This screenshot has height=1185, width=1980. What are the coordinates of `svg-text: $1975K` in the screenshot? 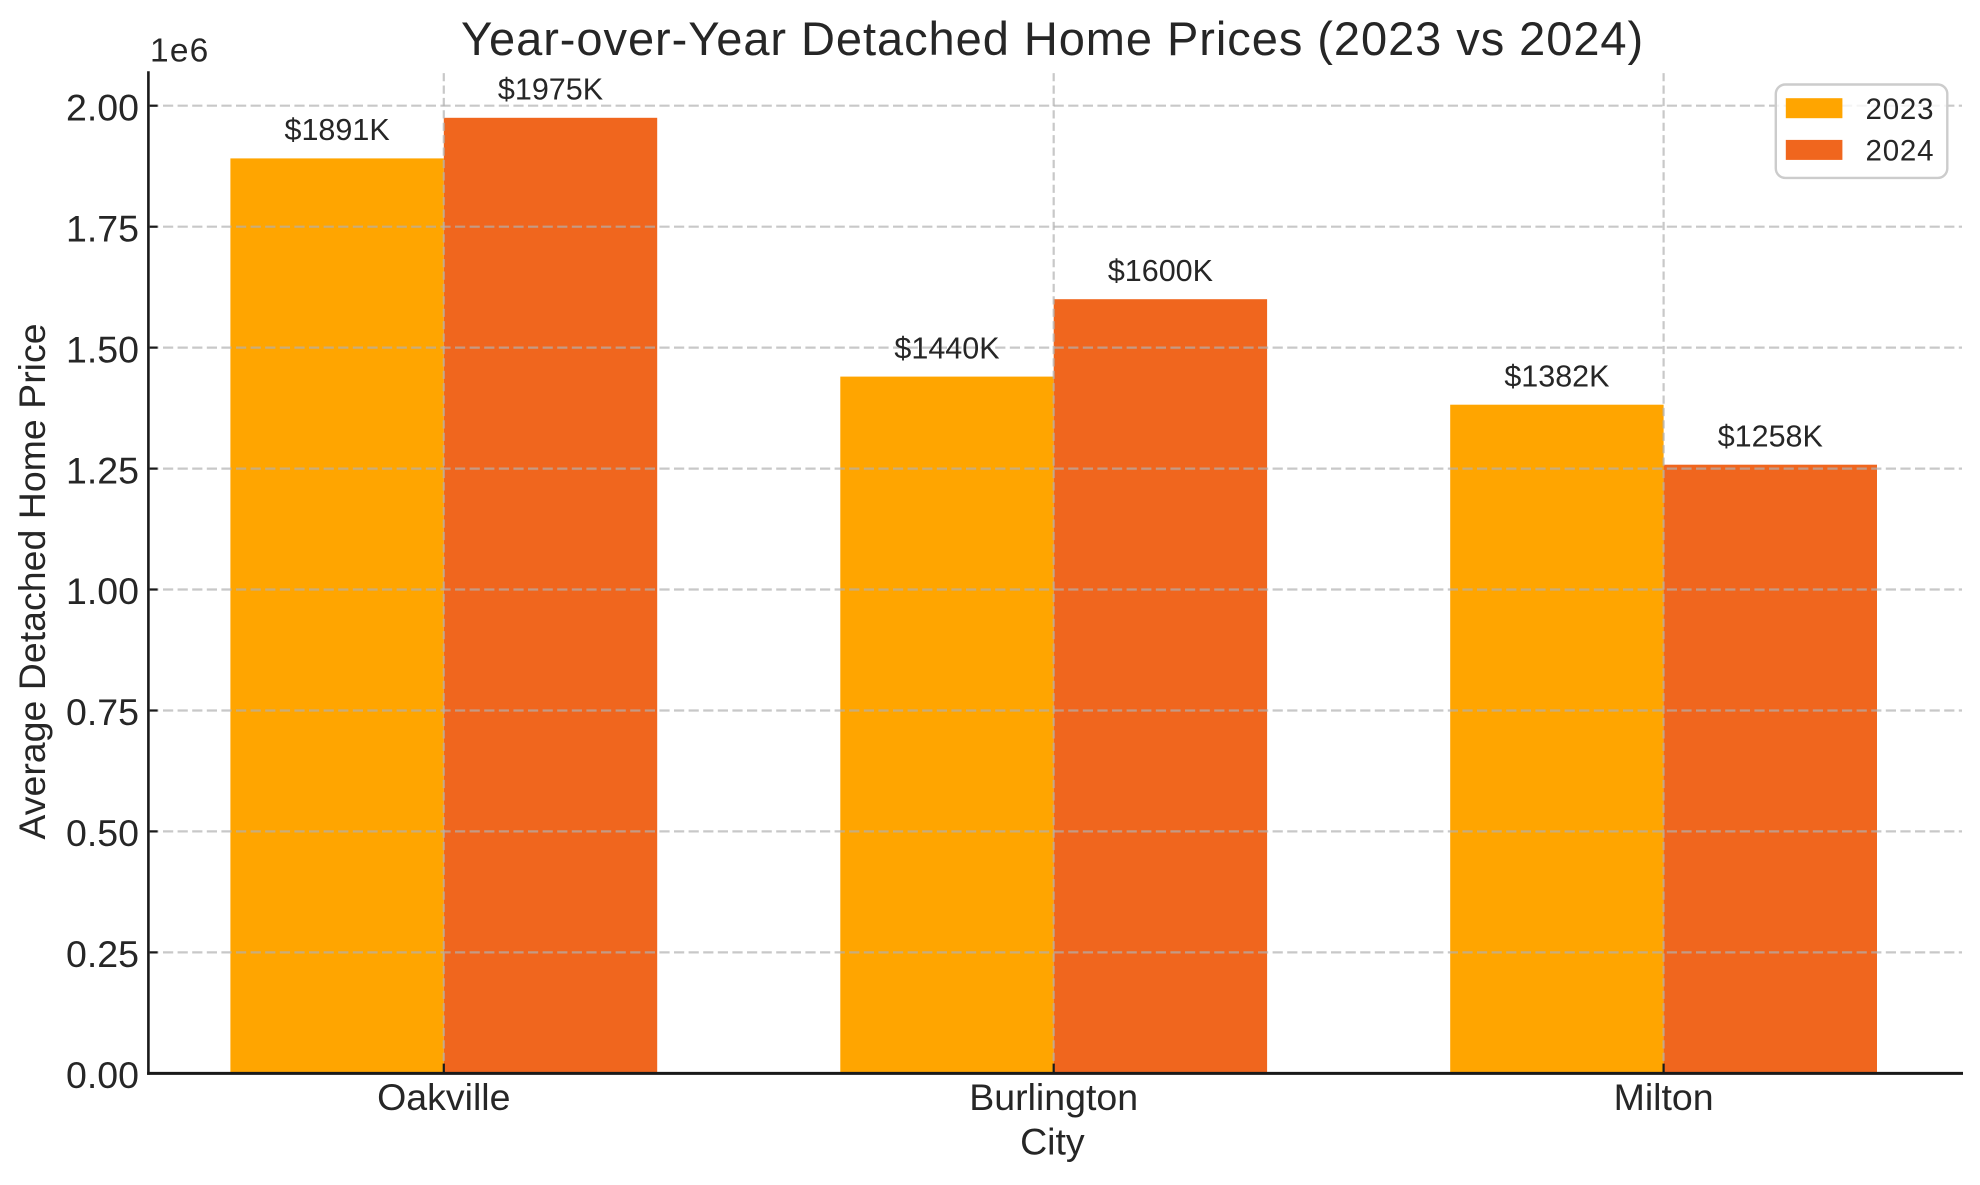 It's located at (550, 90).